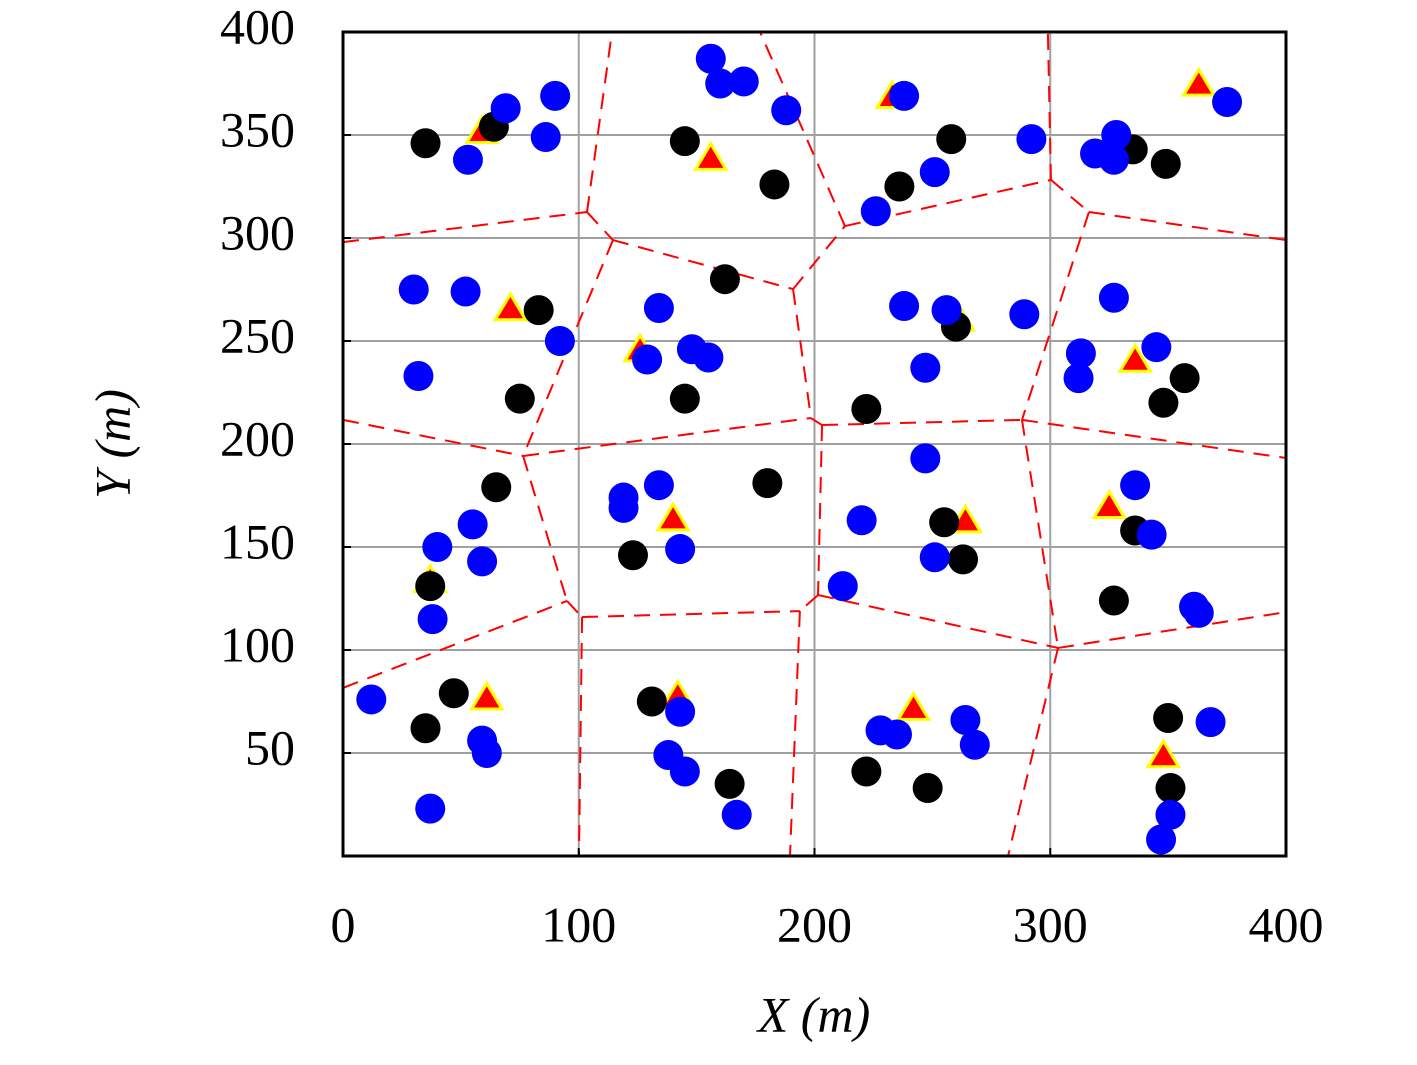 The width and height of the screenshot is (1417, 1065). What do you see at coordinates (257, 335) in the screenshot?
I see `y-tick-label: 250` at bounding box center [257, 335].